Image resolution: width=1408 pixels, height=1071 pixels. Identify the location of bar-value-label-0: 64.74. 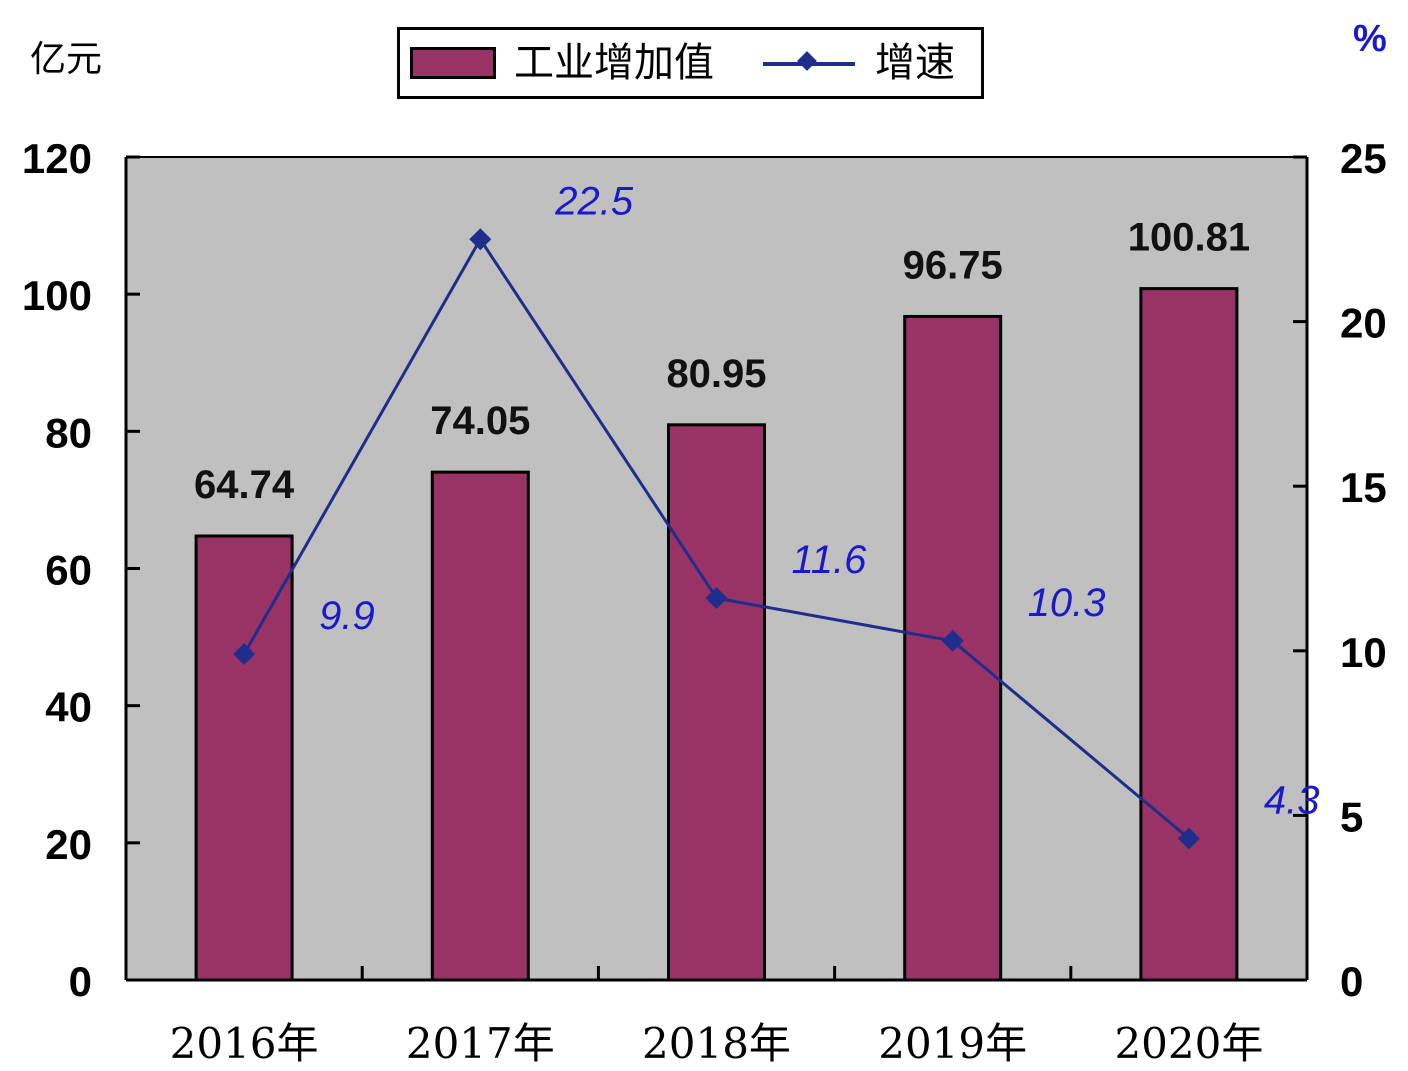
(244, 485).